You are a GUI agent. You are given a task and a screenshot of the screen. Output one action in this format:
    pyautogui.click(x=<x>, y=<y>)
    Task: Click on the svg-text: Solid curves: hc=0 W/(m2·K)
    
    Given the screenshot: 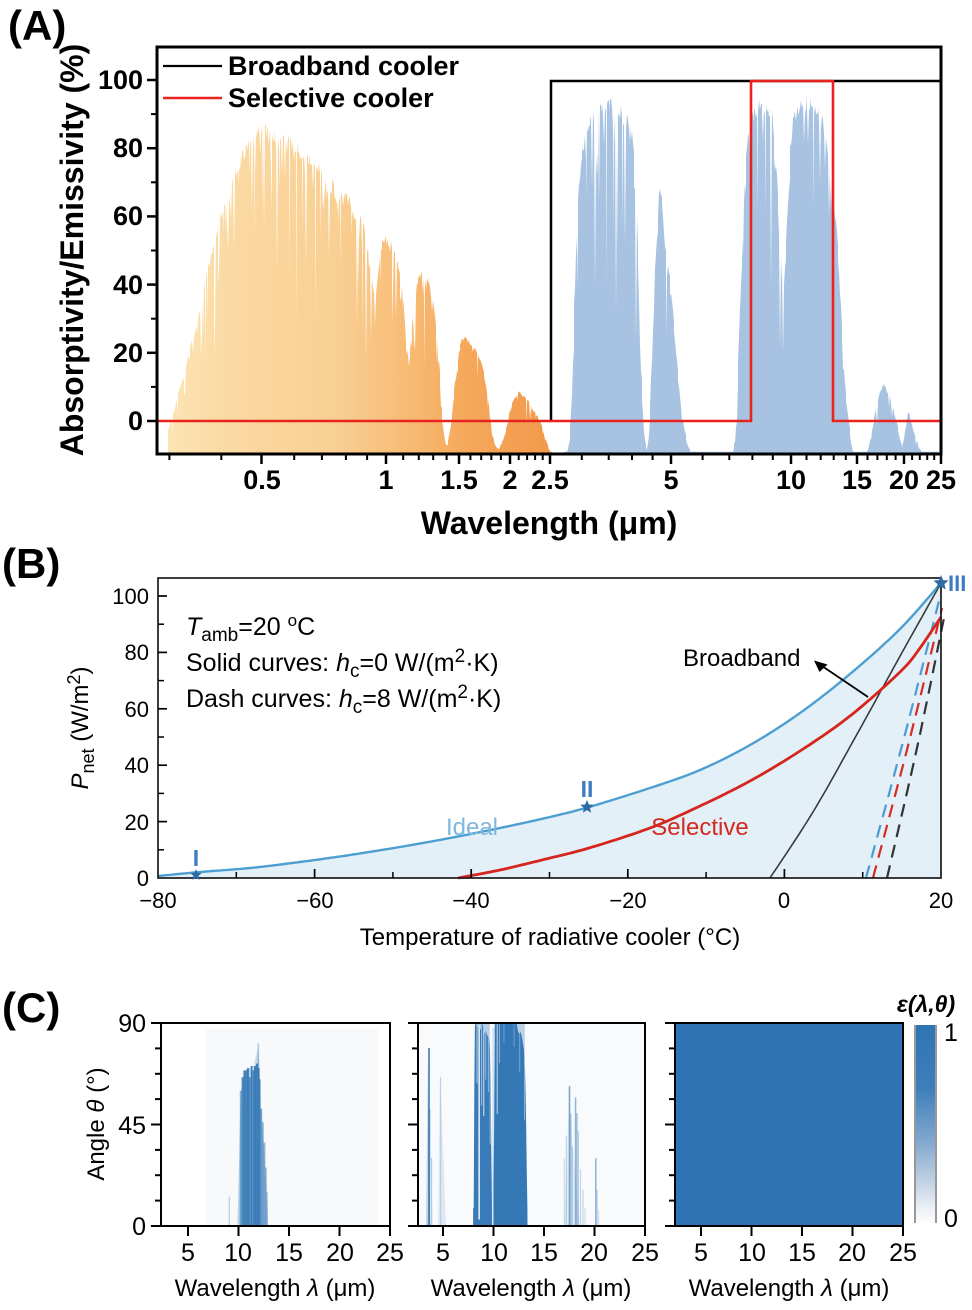 What is the action you would take?
    pyautogui.click(x=342, y=664)
    